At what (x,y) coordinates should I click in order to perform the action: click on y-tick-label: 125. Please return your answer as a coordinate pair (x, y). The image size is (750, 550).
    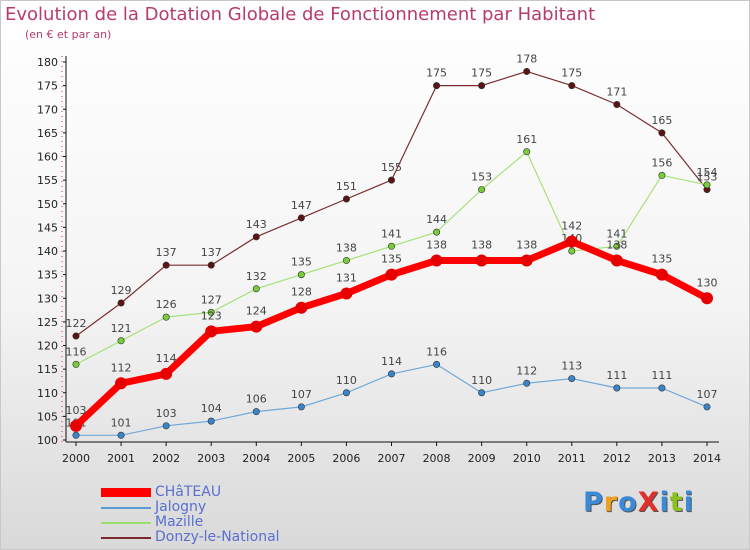
    Looking at the image, I should click on (47, 322).